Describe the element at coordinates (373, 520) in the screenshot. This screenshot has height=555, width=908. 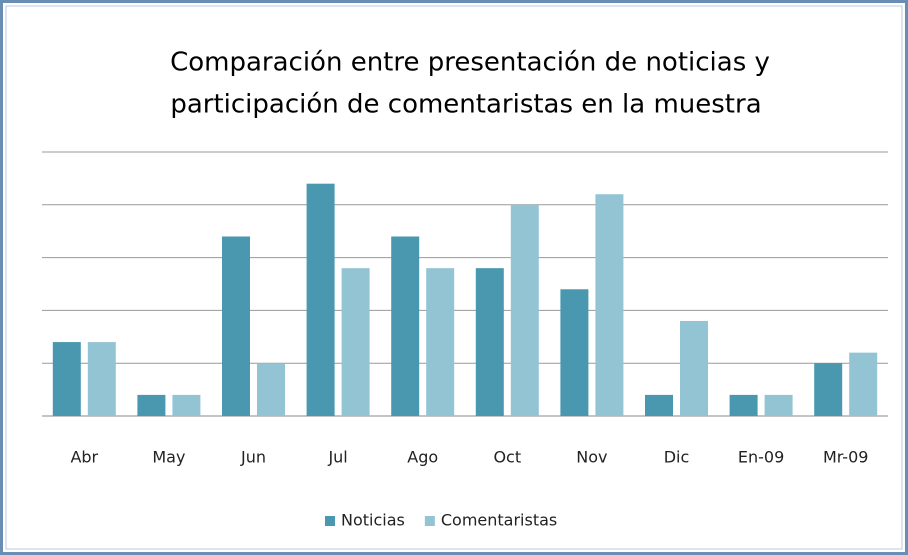
I see `legend-label: Noticias` at that location.